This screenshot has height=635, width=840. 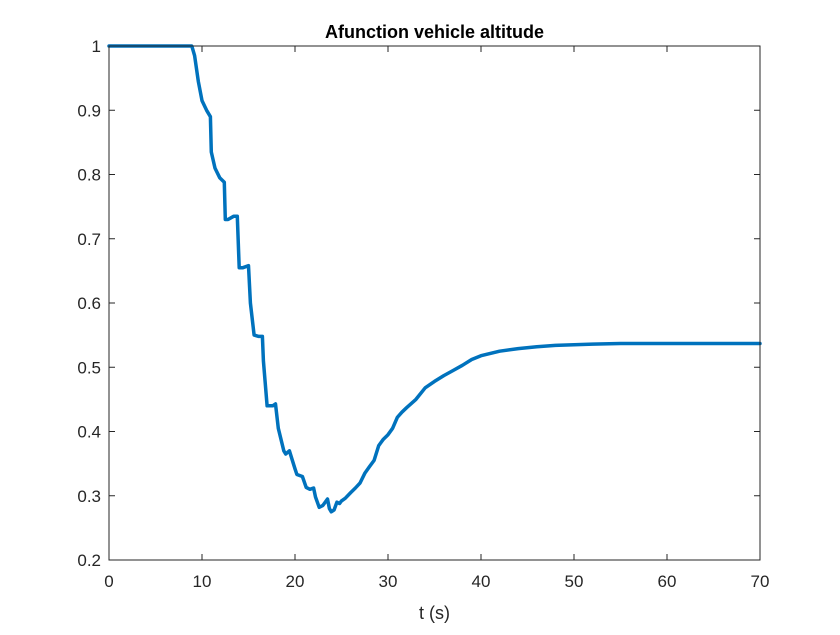 I want to click on y-tick-label: 0.6, so click(x=89, y=303).